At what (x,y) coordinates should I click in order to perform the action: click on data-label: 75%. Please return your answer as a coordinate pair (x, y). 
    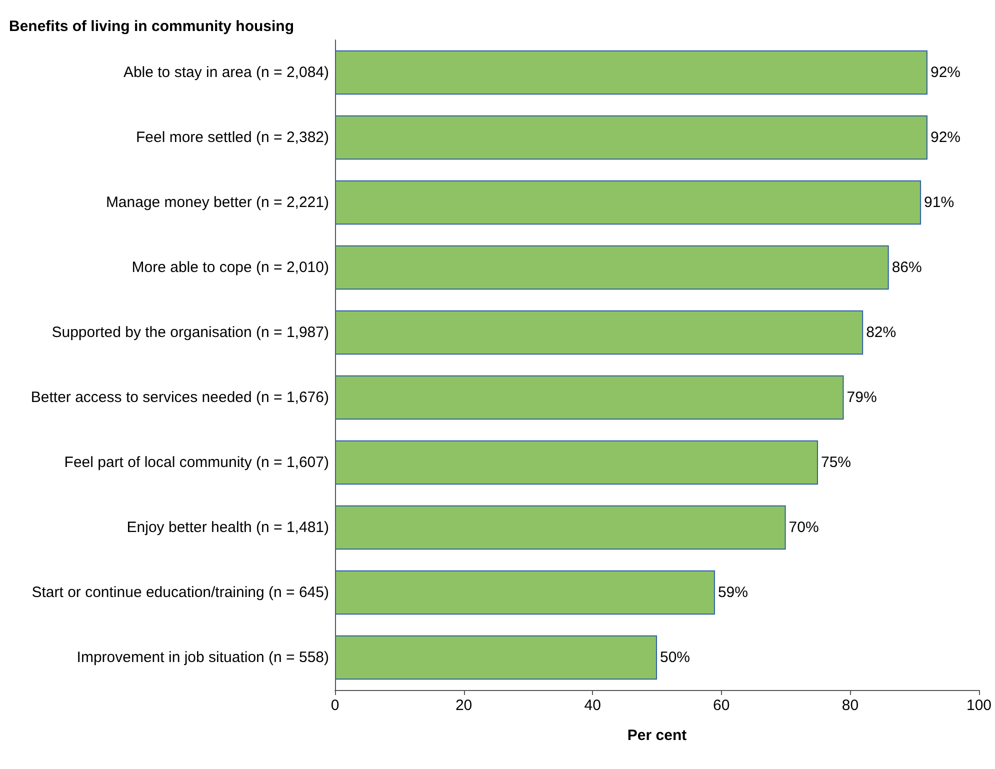
    Looking at the image, I should click on (836, 462).